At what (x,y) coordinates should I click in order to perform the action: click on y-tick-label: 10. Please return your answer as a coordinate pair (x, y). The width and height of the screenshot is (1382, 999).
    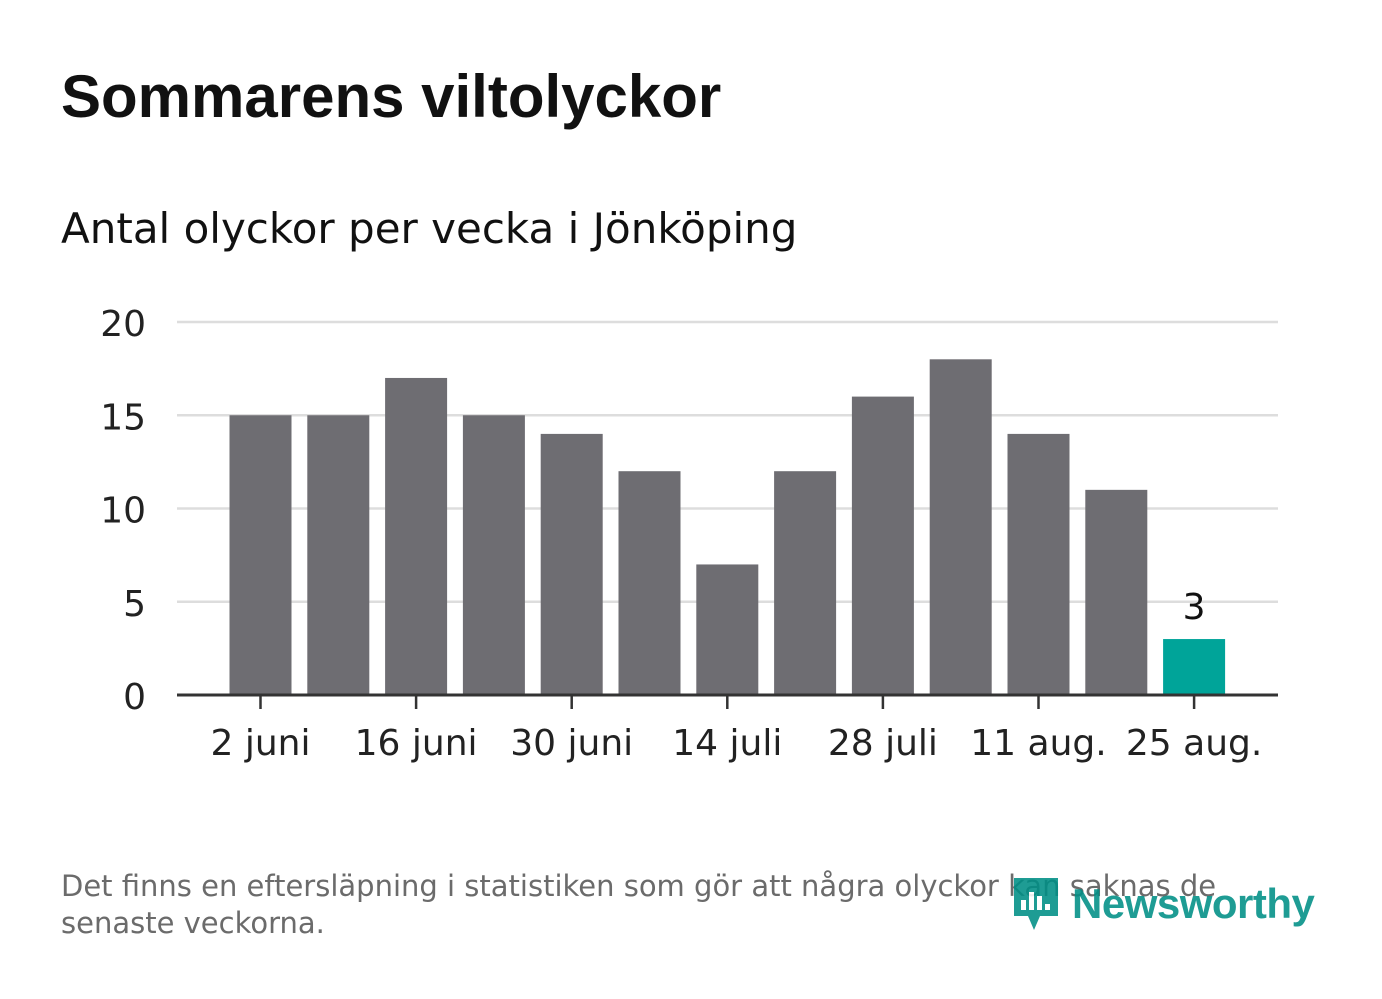
    Looking at the image, I should click on (123, 511).